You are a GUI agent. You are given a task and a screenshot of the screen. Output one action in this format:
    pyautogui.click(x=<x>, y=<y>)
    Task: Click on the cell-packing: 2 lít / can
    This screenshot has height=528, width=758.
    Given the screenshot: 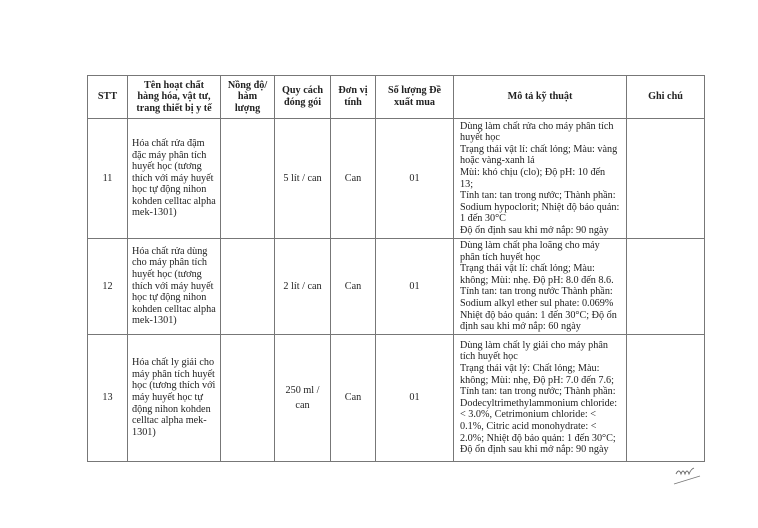 What is the action you would take?
    pyautogui.click(x=302, y=286)
    